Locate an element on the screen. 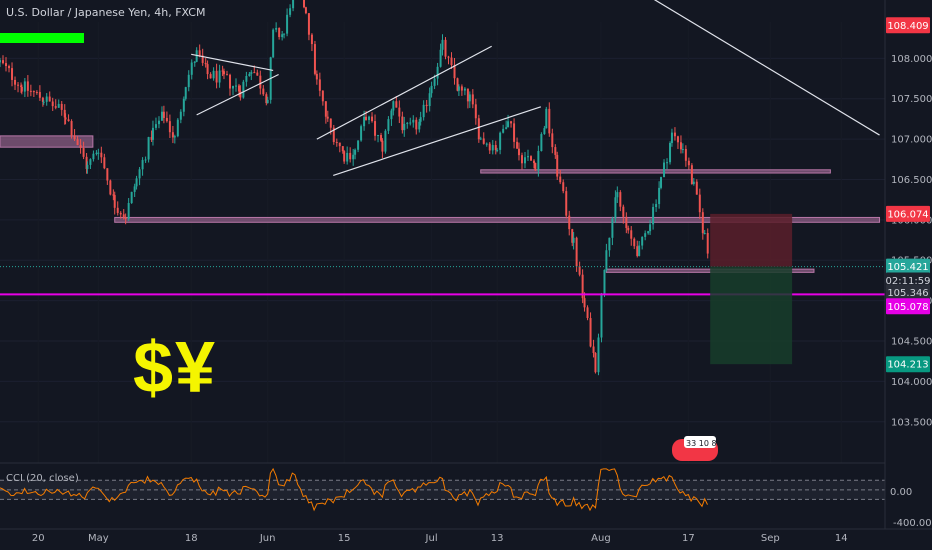 This screenshot has width=932, height=550. short-position-tool is located at coordinates (751, 289).